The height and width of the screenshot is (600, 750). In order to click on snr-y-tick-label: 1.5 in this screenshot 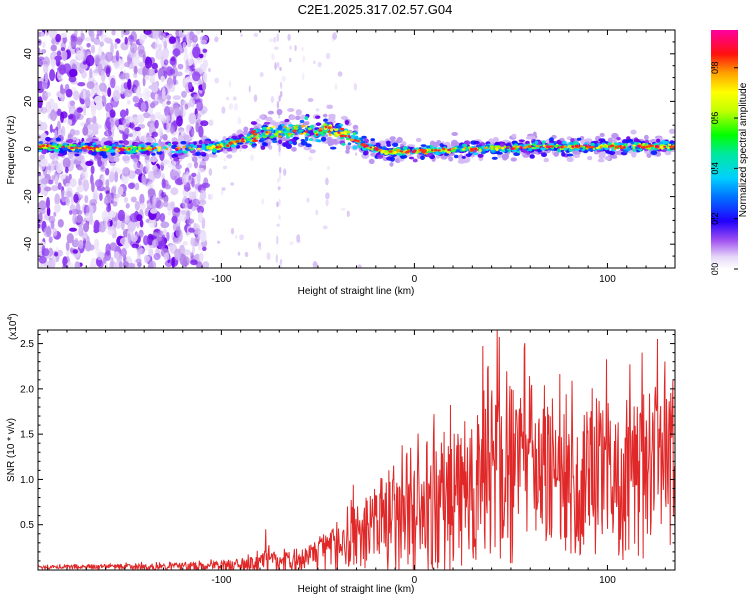, I will do `click(27, 435)`.